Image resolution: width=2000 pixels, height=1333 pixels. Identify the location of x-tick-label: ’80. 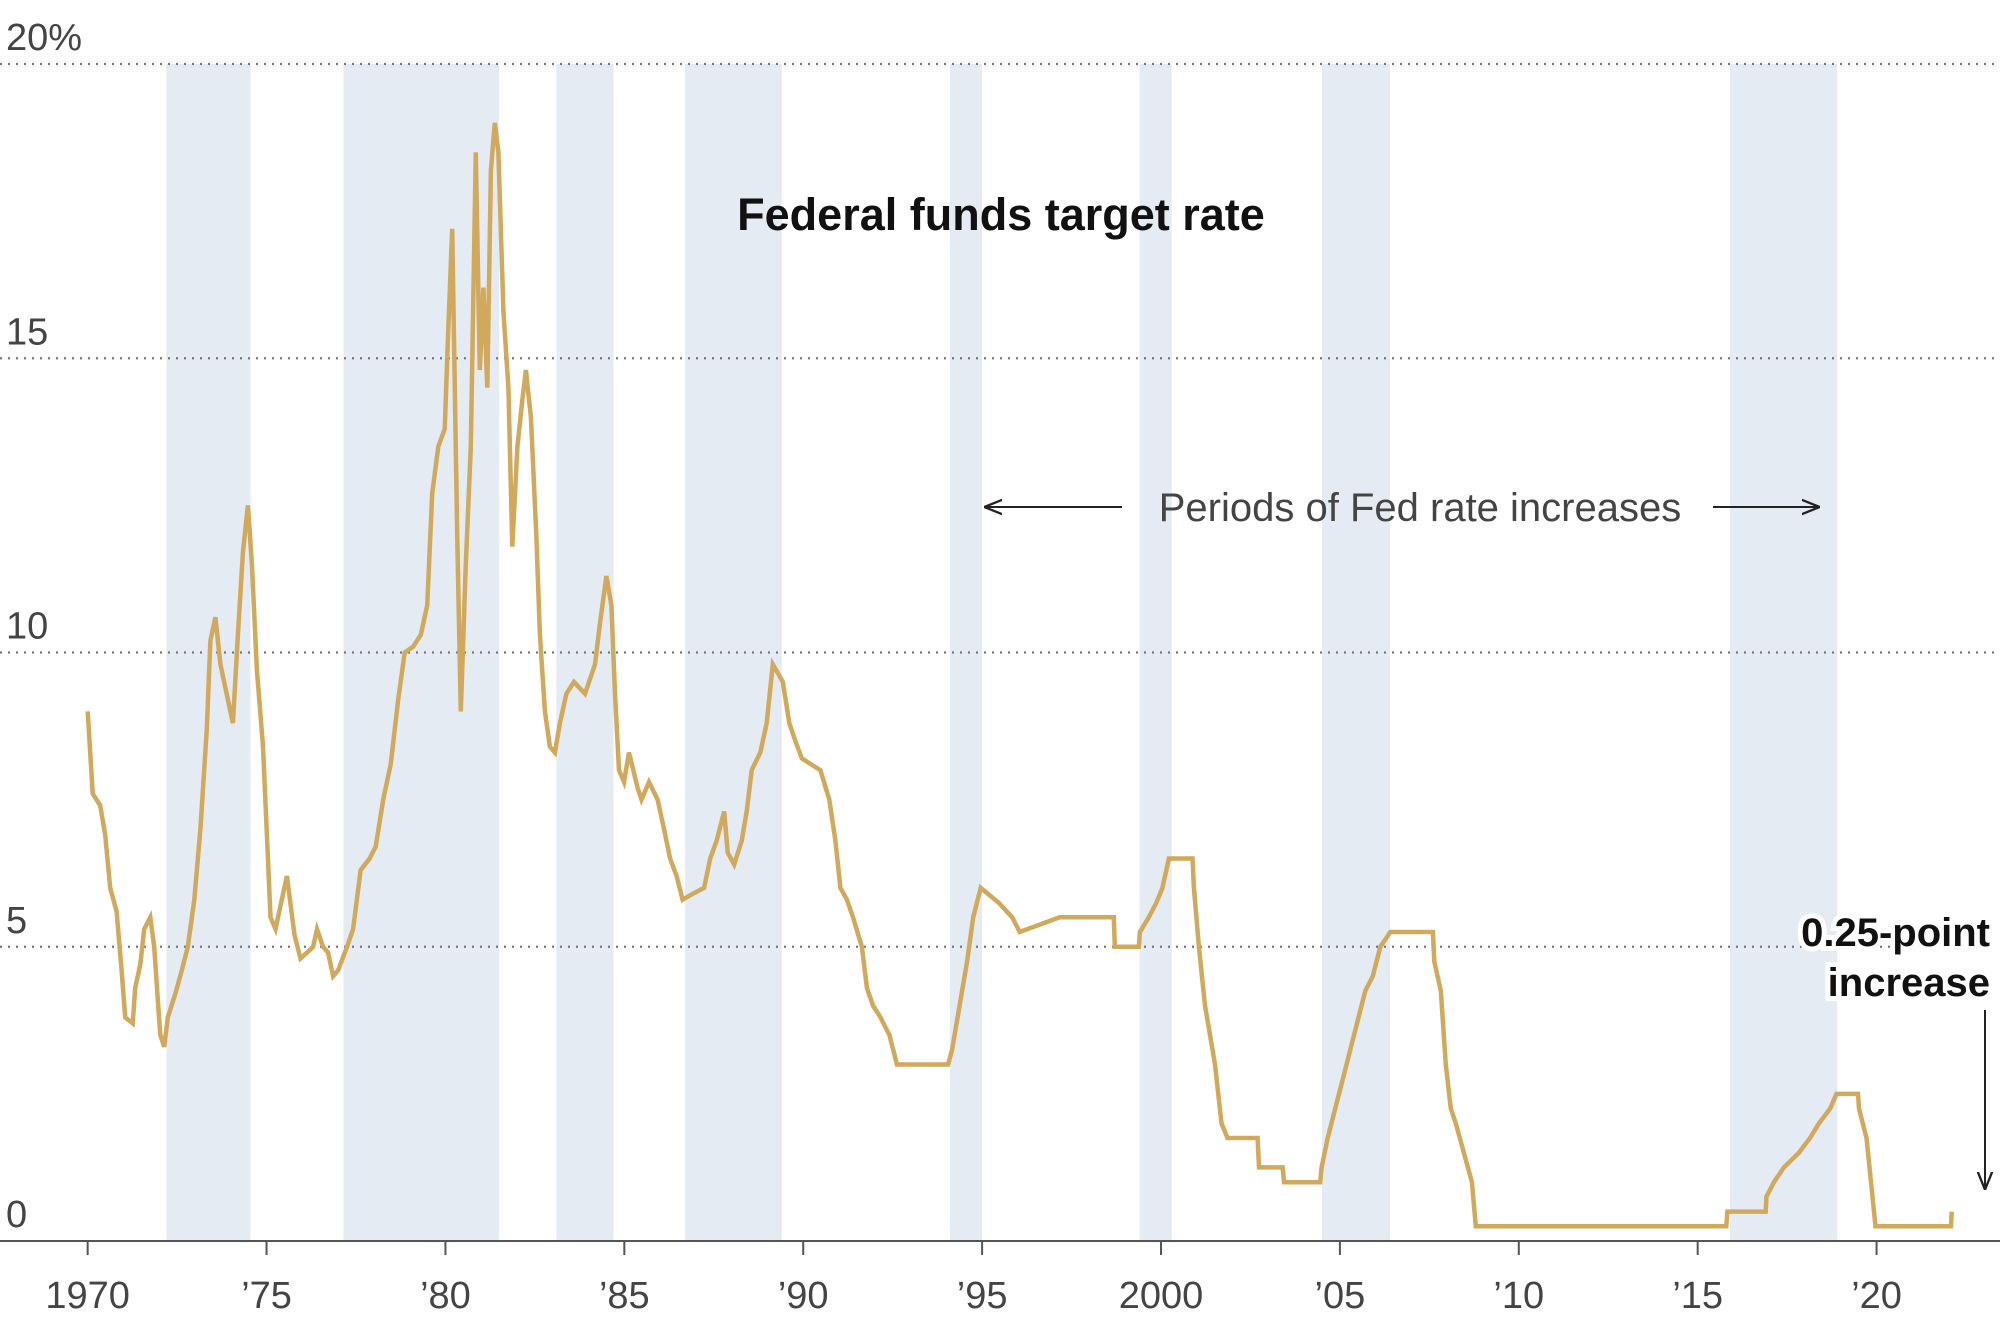
(445, 1296).